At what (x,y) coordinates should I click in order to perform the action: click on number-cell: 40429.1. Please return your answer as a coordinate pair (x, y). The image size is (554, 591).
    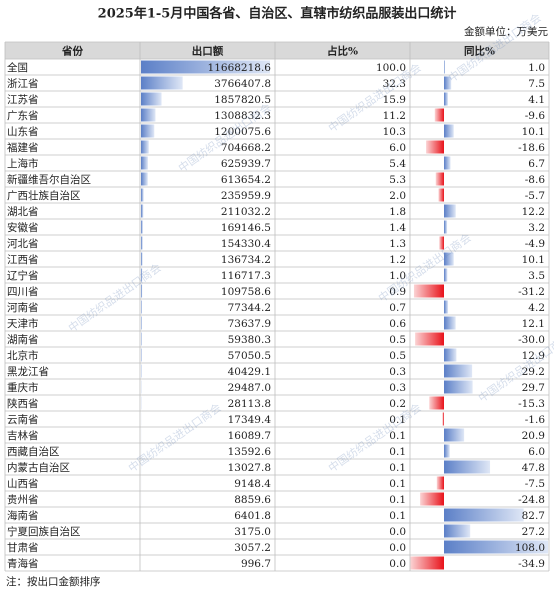
    Looking at the image, I should click on (249, 372).